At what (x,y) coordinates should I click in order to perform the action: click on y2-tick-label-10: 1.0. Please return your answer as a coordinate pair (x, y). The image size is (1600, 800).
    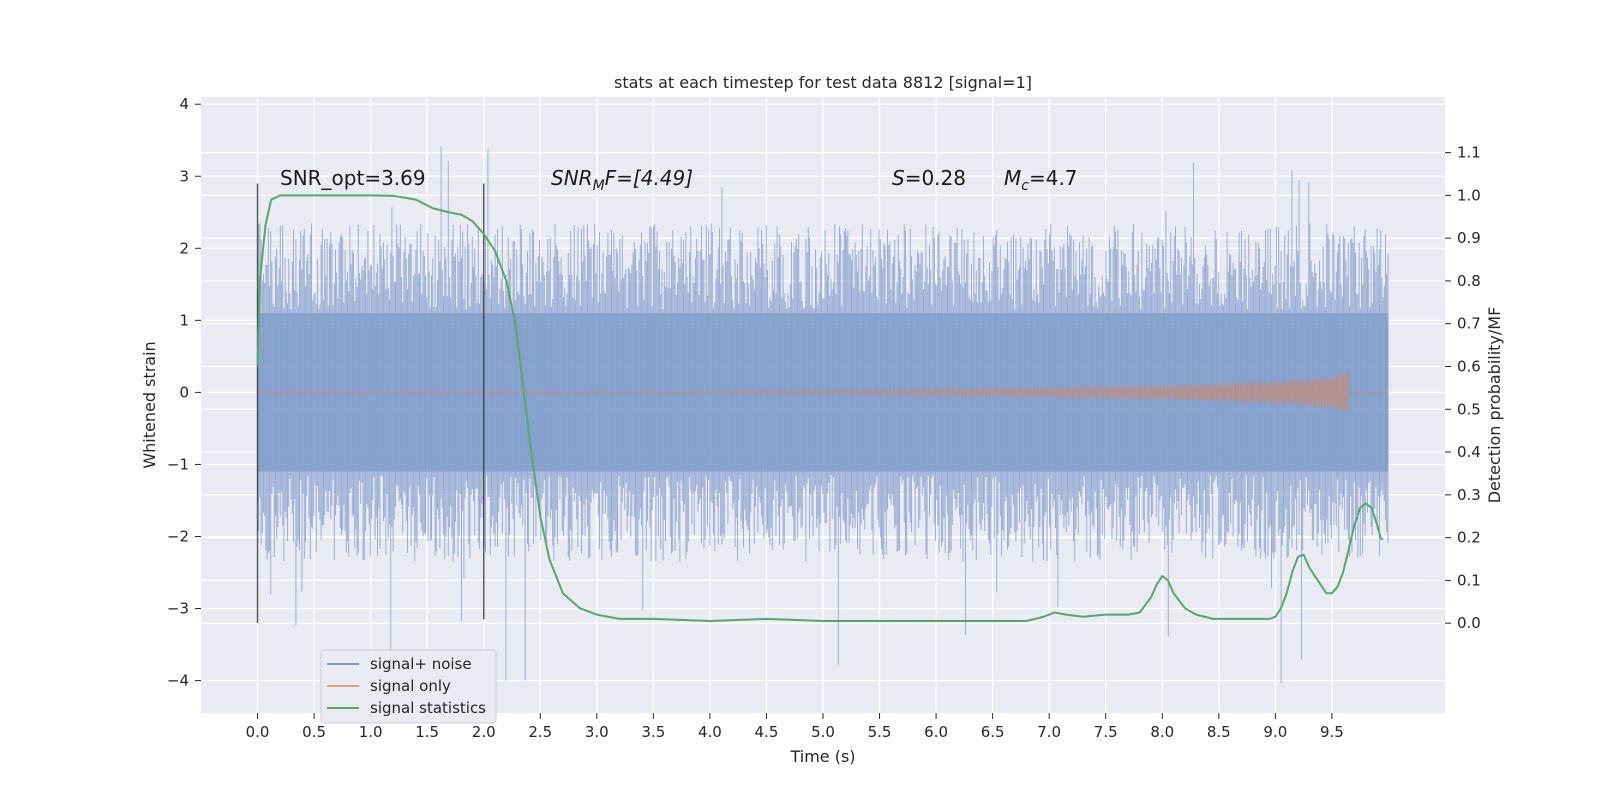
    Looking at the image, I should click on (1469, 195).